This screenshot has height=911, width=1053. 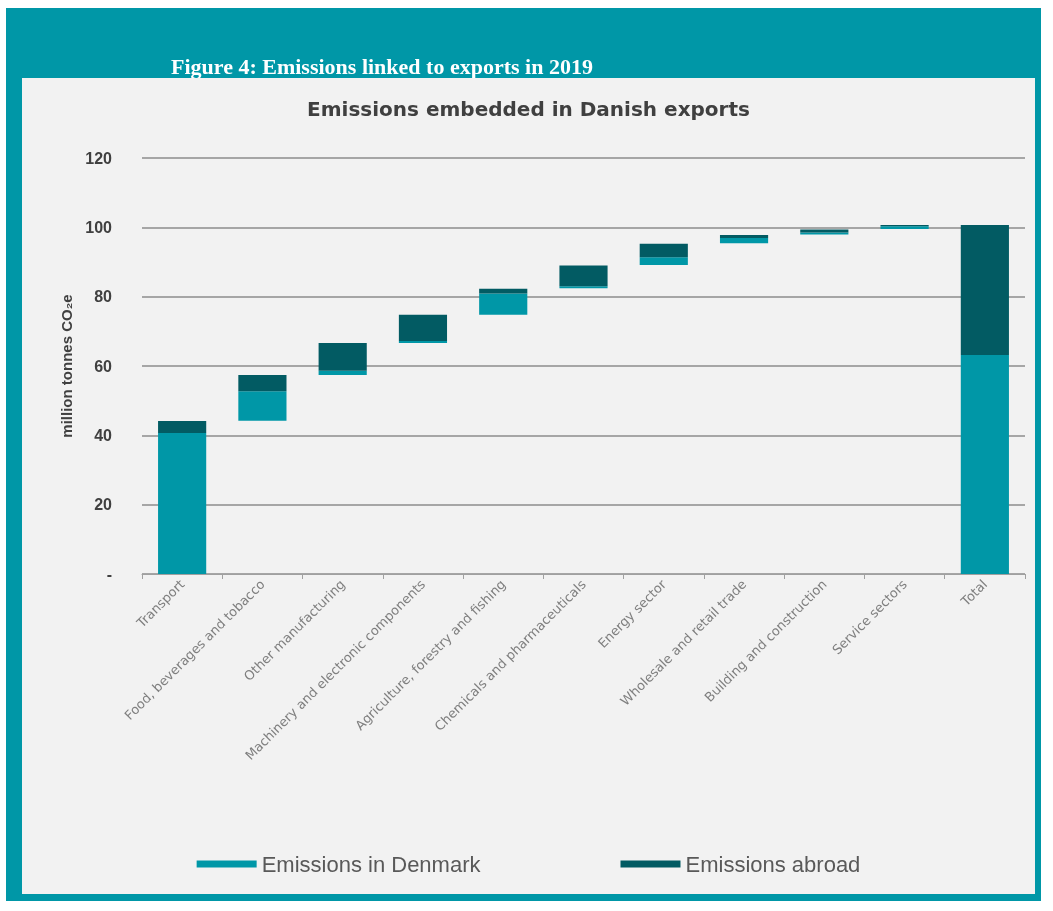 What do you see at coordinates (109, 574) in the screenshot?
I see `y-tick-label: -` at bounding box center [109, 574].